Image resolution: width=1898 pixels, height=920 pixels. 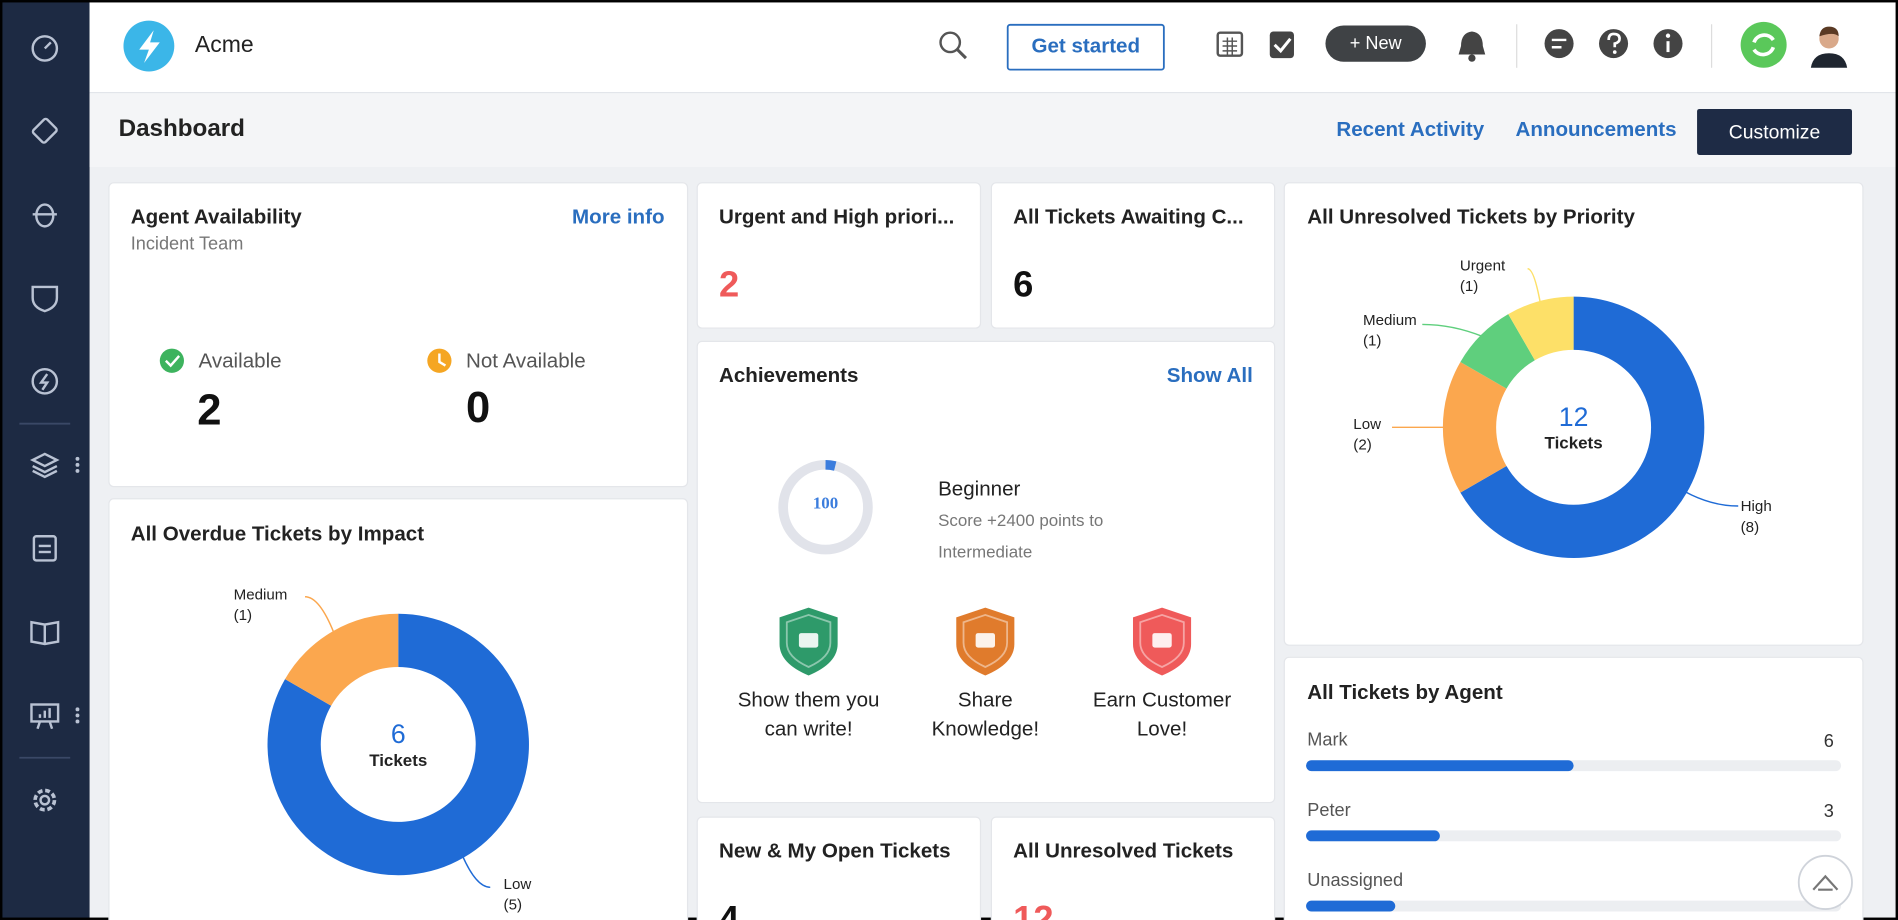 I want to click on get-started-label: Get started, so click(x=1086, y=46).